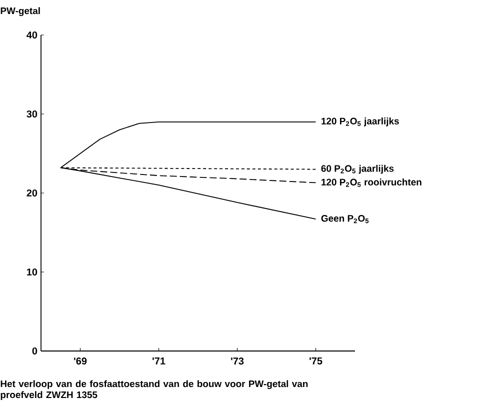 This screenshot has width=481, height=416. I want to click on y-tick-label: 20, so click(32, 193).